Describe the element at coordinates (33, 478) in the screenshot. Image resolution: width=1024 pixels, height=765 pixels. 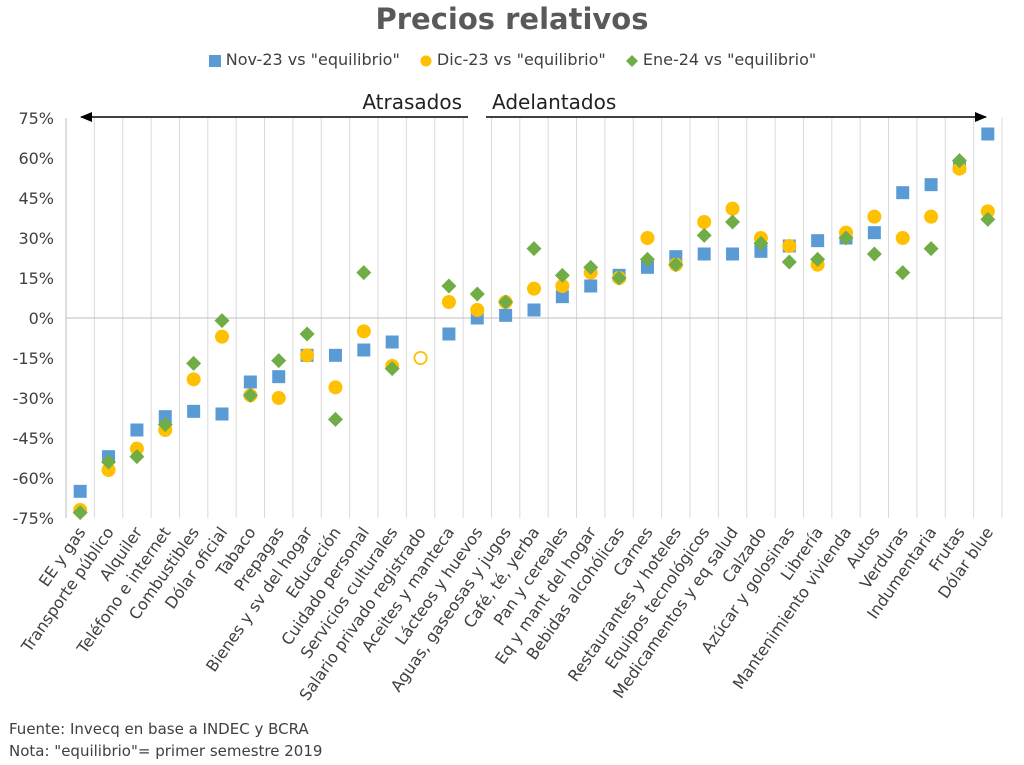
I see `y-tick-label: -60%` at that location.